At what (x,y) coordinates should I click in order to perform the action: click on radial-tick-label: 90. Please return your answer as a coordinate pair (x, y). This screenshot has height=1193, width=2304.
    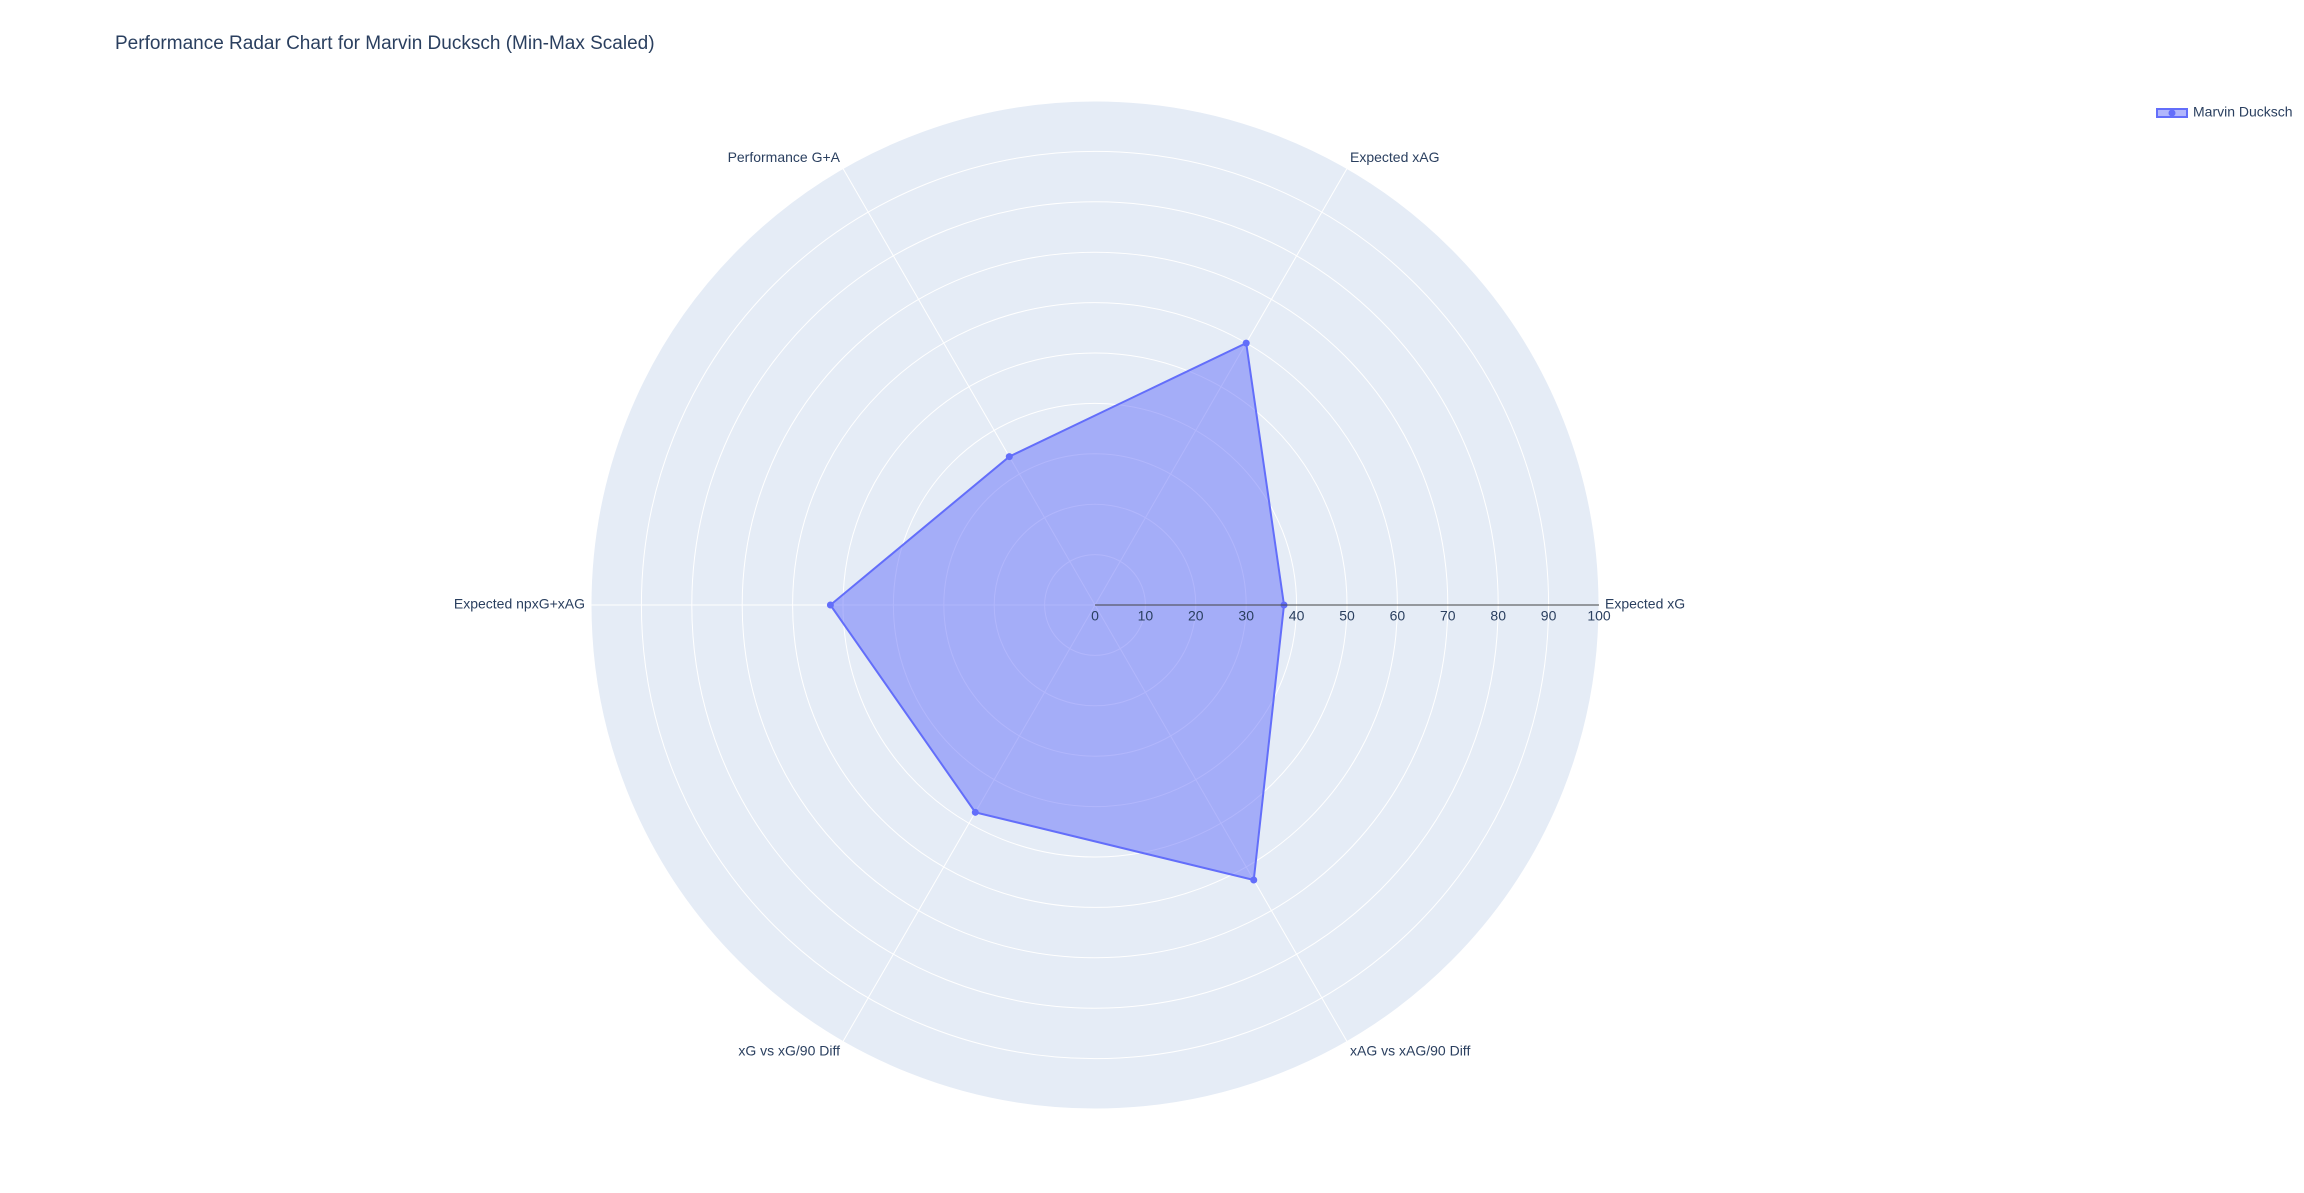
    Looking at the image, I should click on (1549, 616).